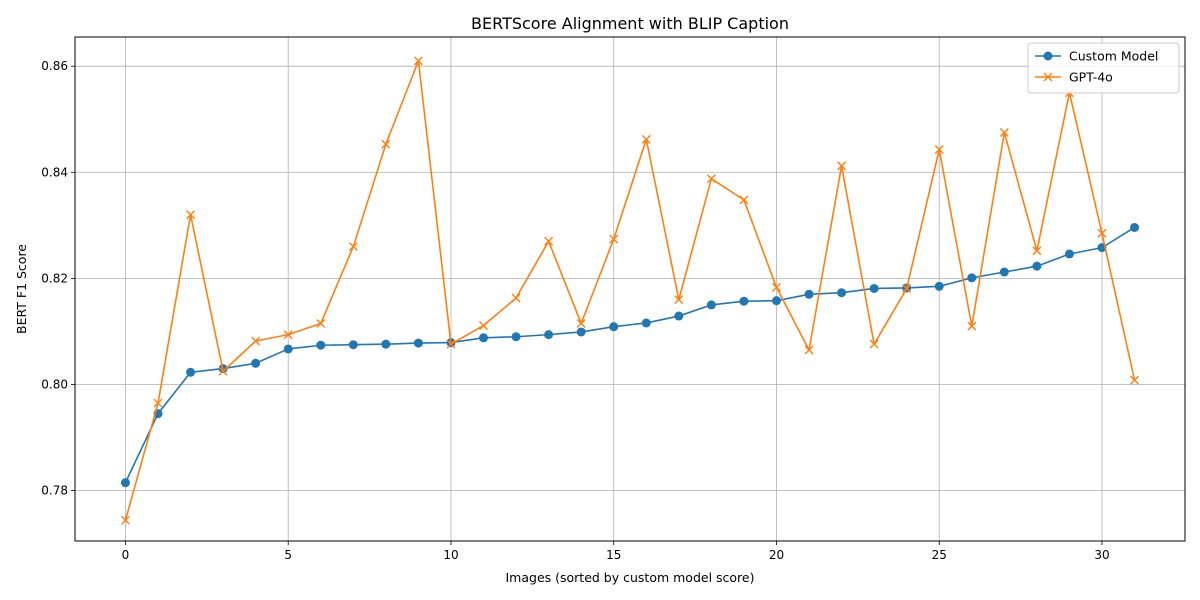  Describe the element at coordinates (21, 289) in the screenshot. I see `y-axis-label: BERT F1 Score` at that location.